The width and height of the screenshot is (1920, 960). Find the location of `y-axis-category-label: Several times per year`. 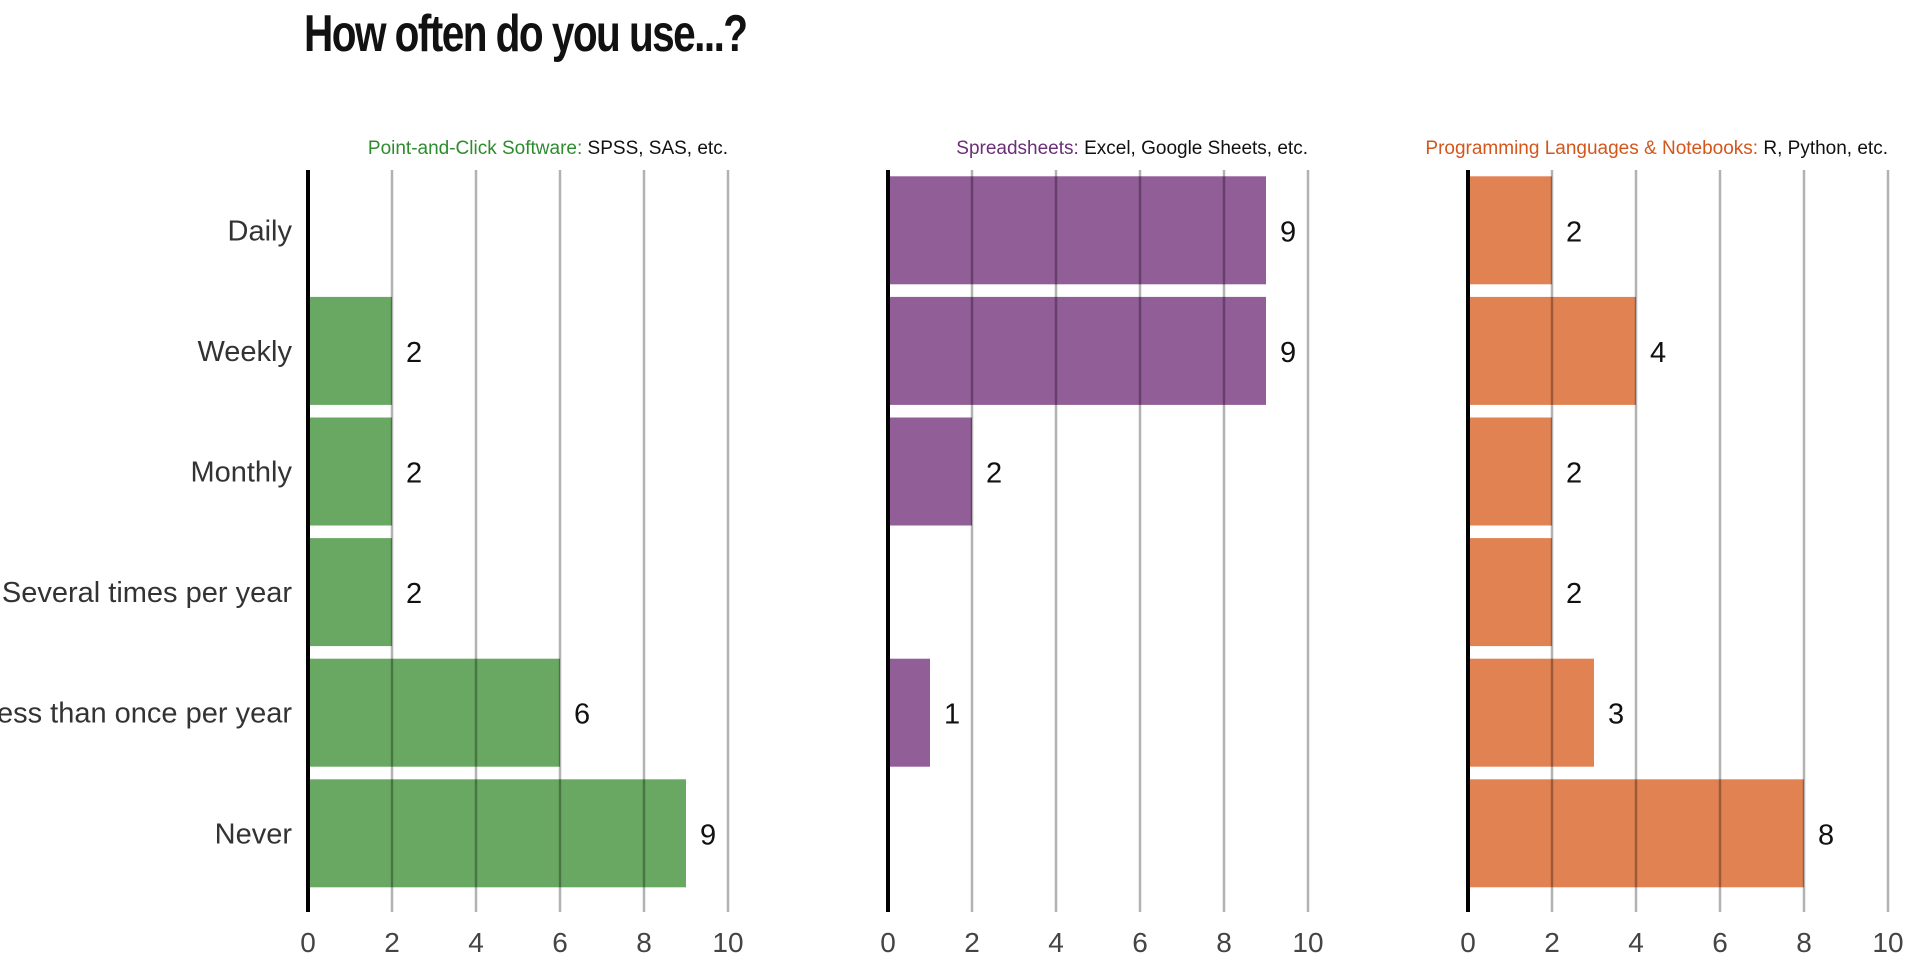

y-axis-category-label: Several times per year is located at coordinates (147, 593).